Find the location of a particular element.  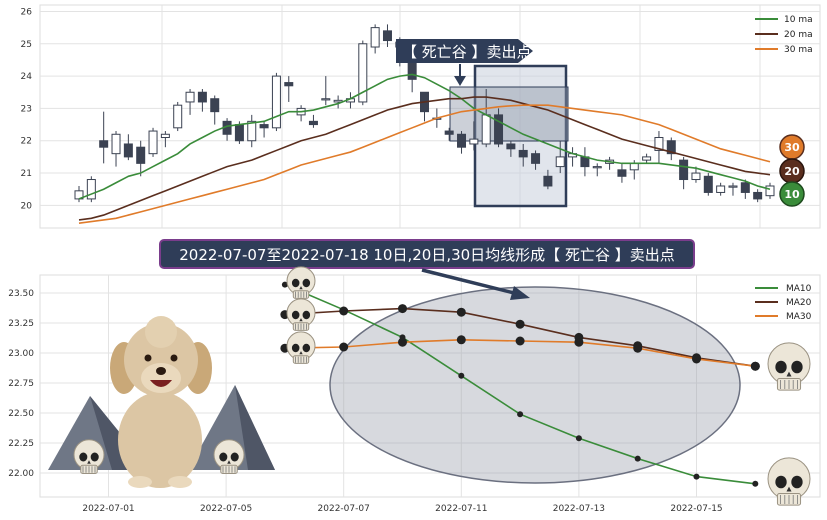

bottom-x-tick-label: 2022-07-15 is located at coordinates (696, 509).